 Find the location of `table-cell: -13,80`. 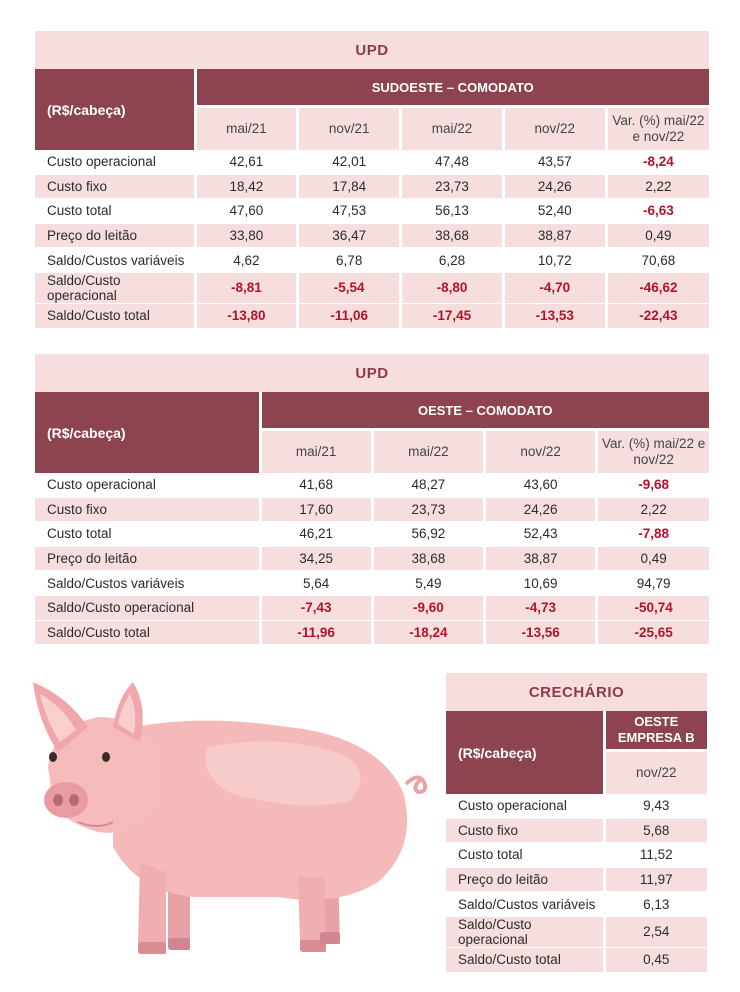

table-cell: -13,80 is located at coordinates (245, 316).